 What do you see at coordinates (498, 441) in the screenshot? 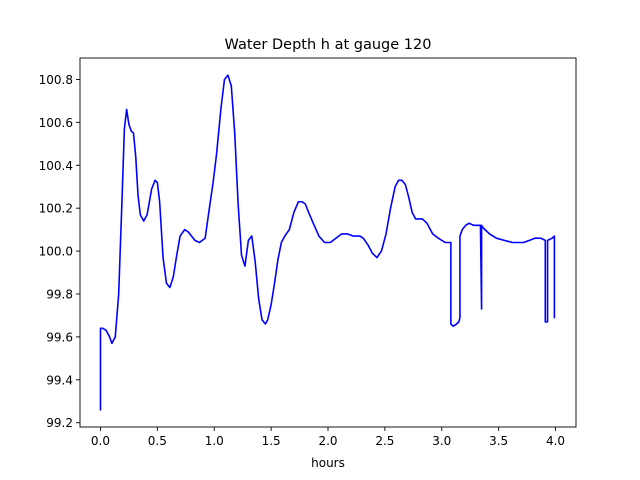
I see `x-tick-label: 3.5` at bounding box center [498, 441].